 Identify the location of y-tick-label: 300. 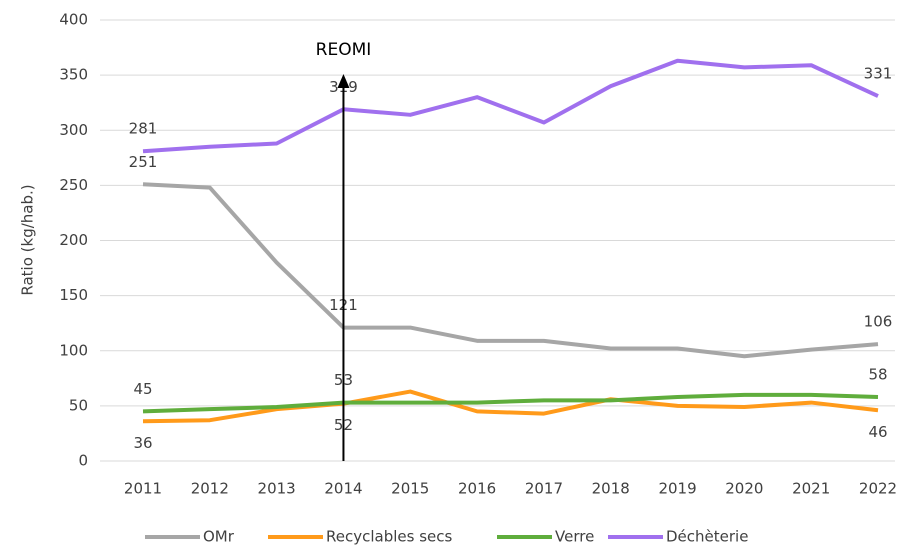
(73, 130).